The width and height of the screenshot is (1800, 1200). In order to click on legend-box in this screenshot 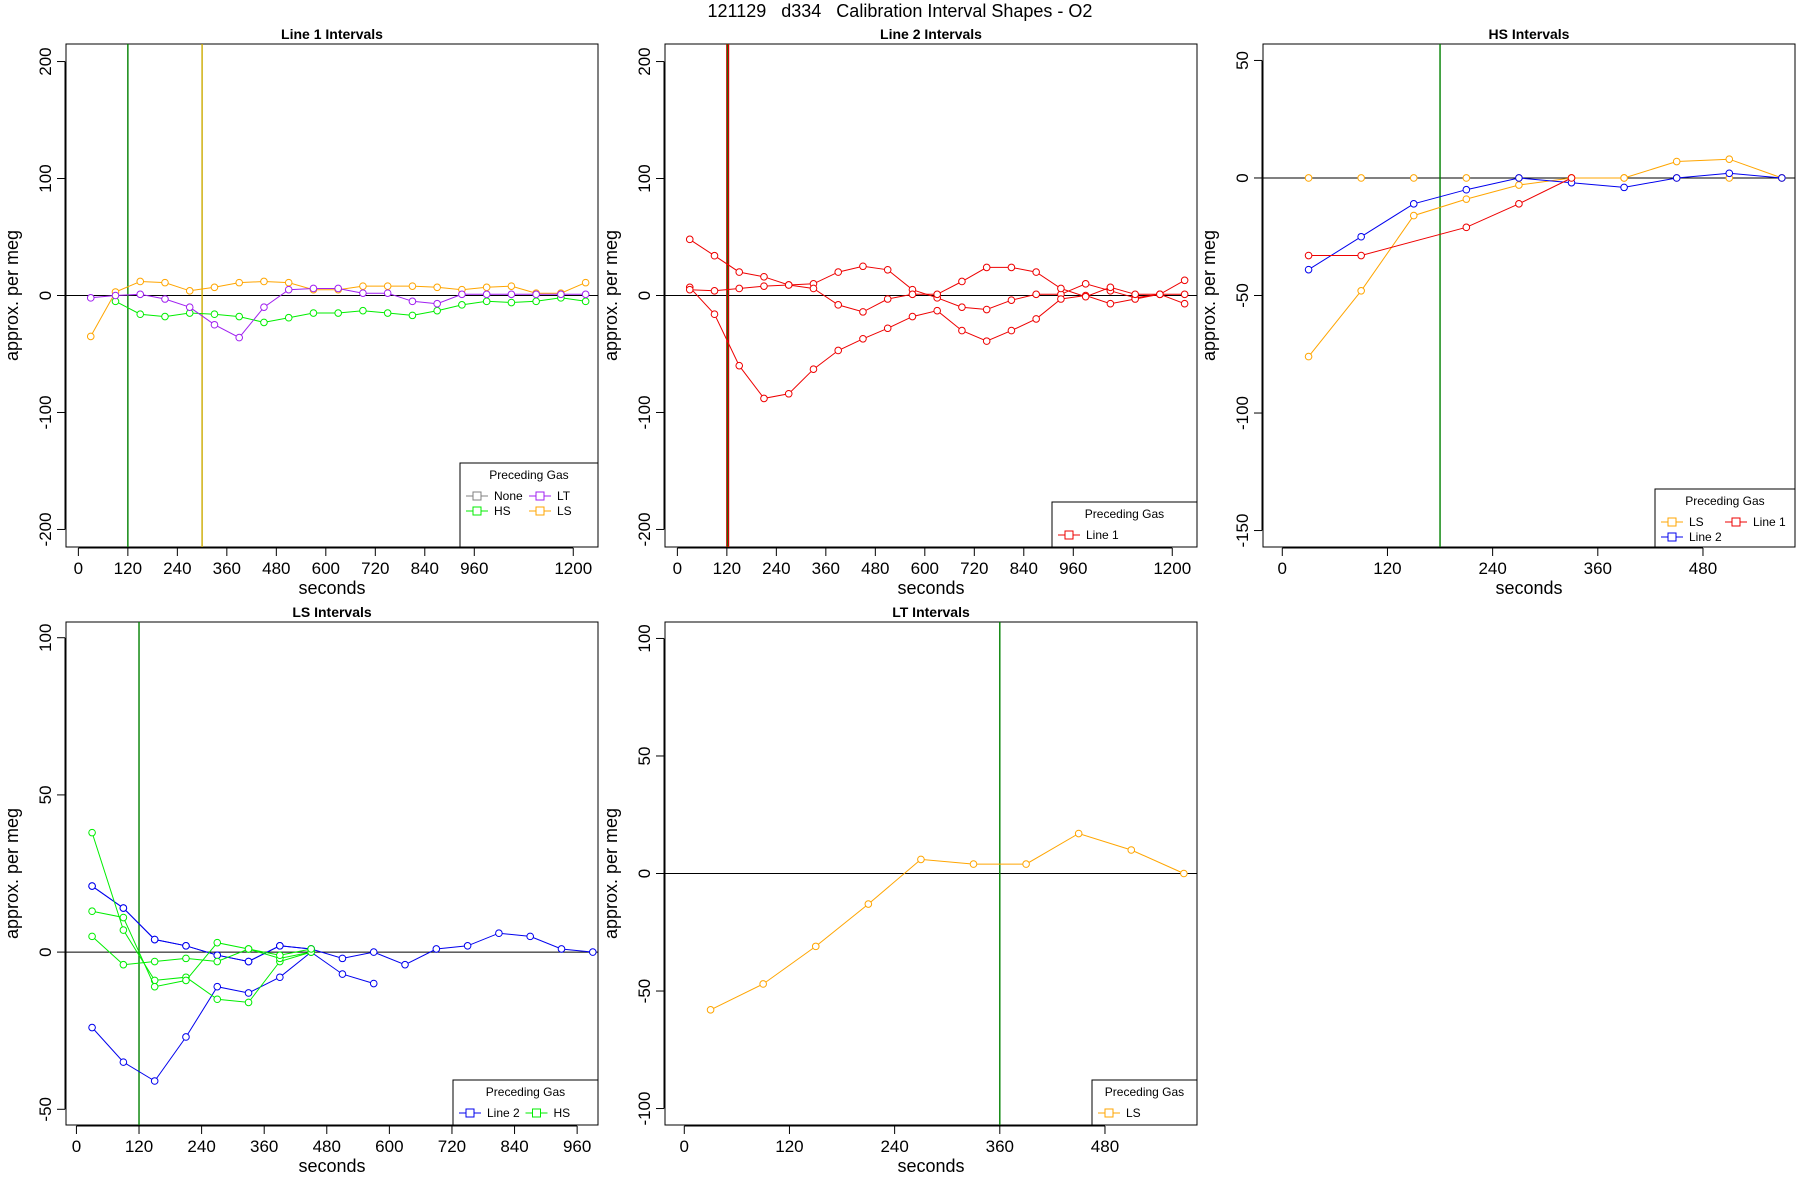, I will do `click(525, 1102)`.